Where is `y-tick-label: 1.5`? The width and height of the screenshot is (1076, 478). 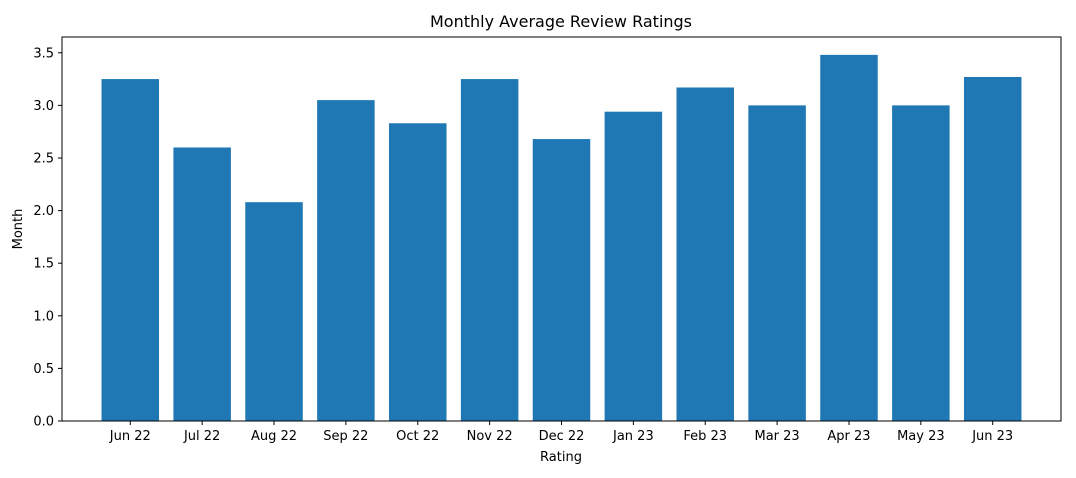
y-tick-label: 1.5 is located at coordinates (43, 264).